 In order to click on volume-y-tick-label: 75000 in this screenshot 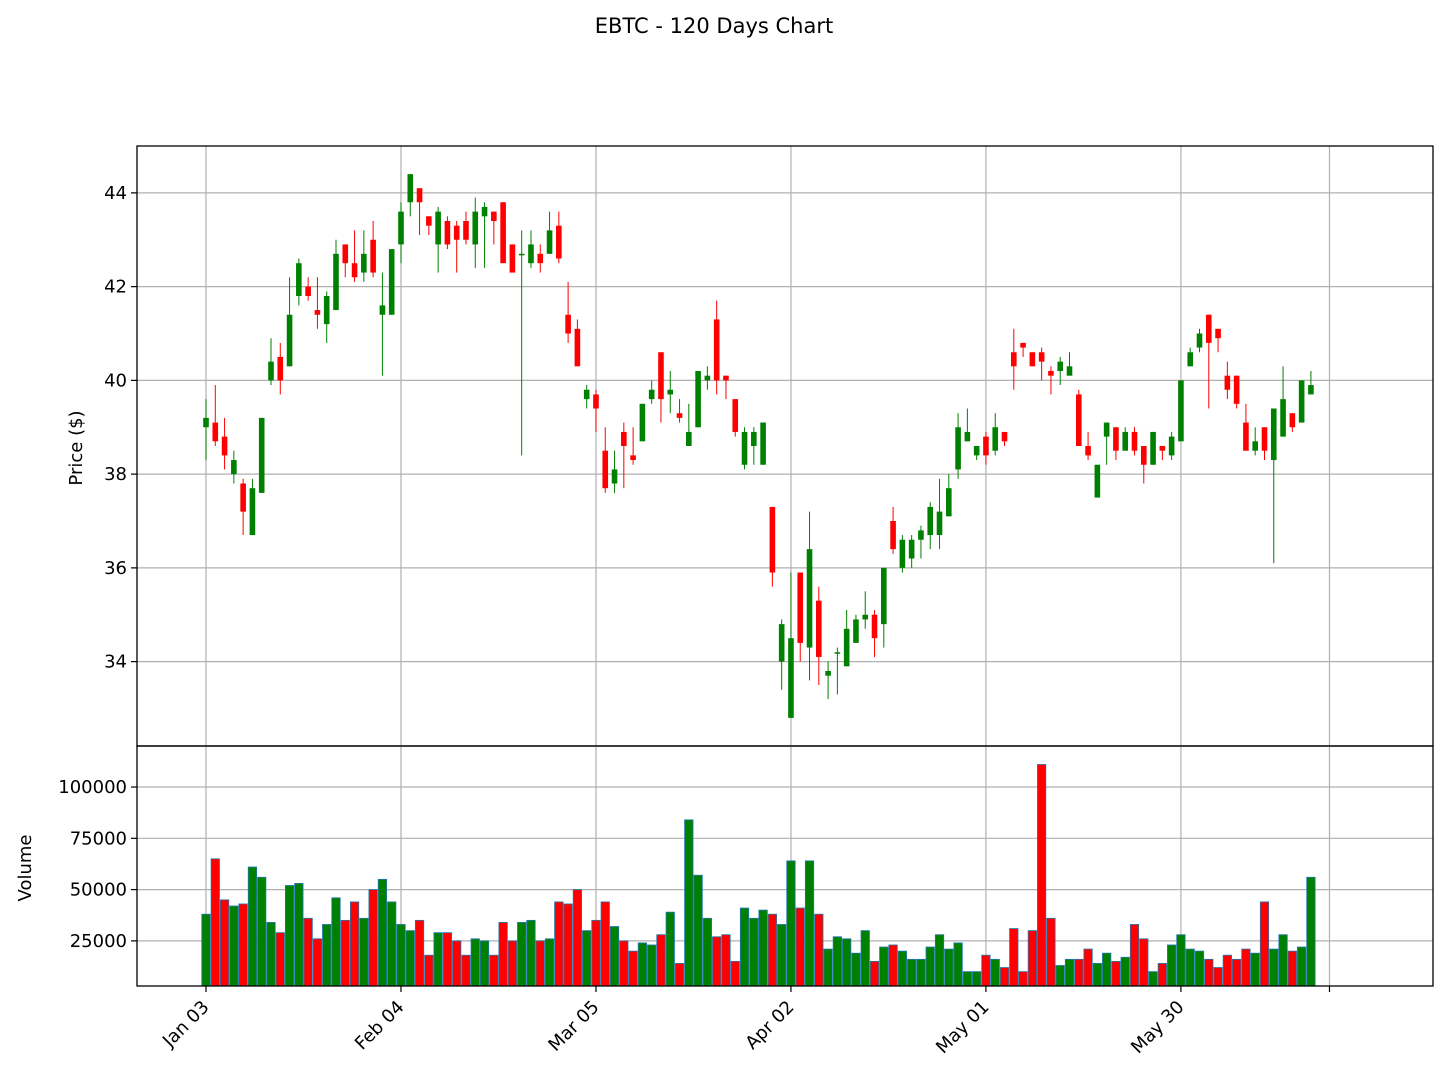, I will do `click(98, 838)`.